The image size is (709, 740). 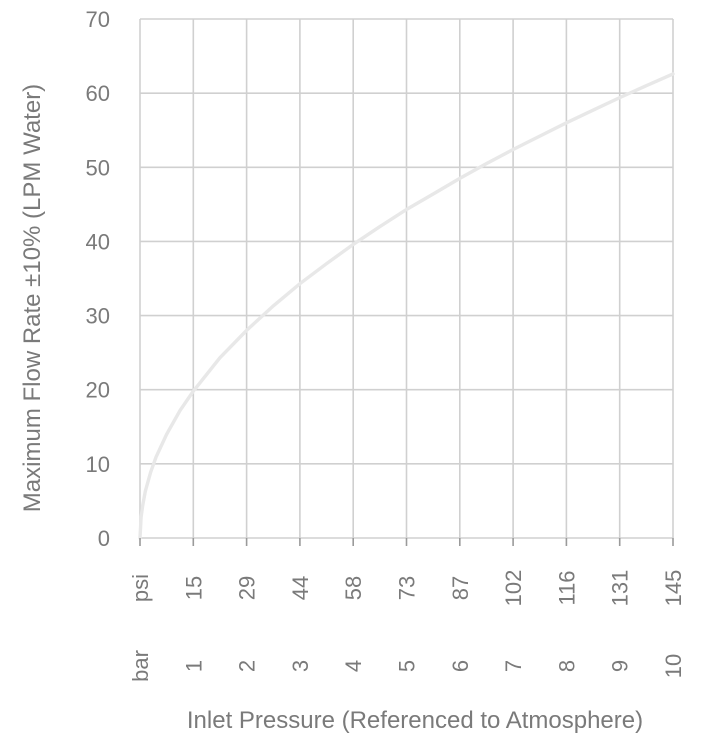 What do you see at coordinates (353, 588) in the screenshot?
I see `x-tick-label-psi: 58` at bounding box center [353, 588].